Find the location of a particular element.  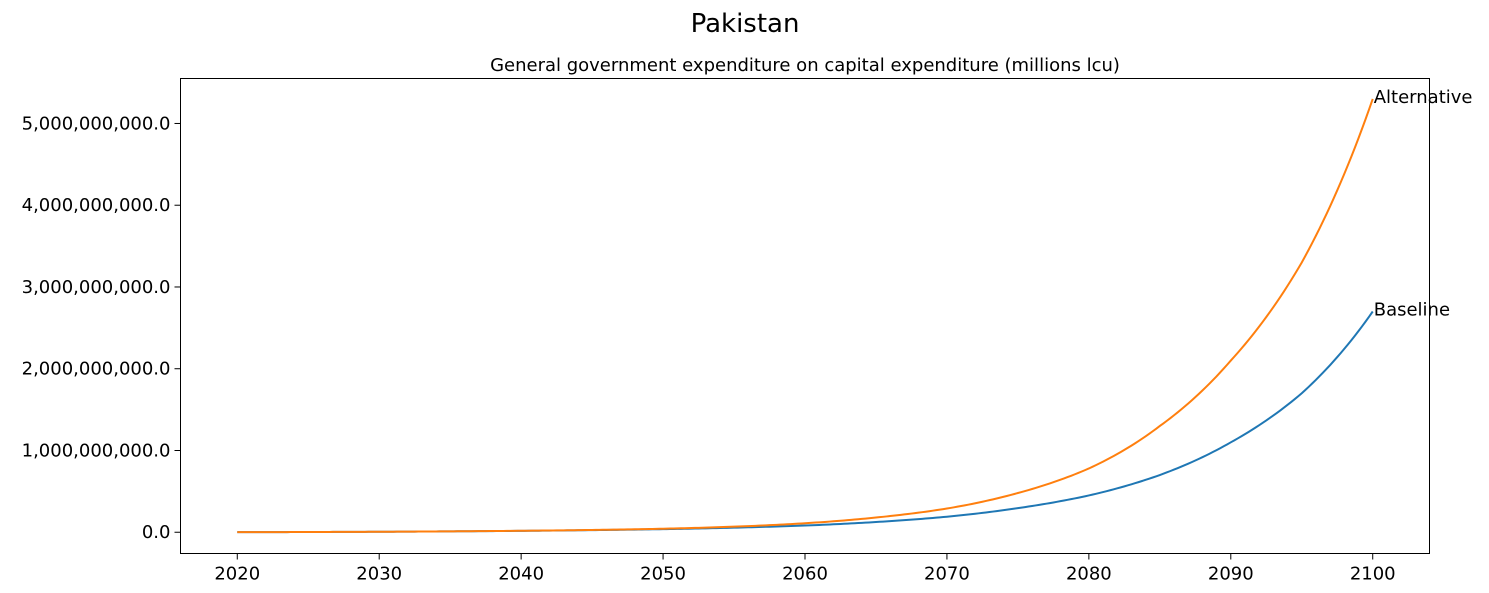

series-labels: Baseline Alternative is located at coordinates (1423, 204).